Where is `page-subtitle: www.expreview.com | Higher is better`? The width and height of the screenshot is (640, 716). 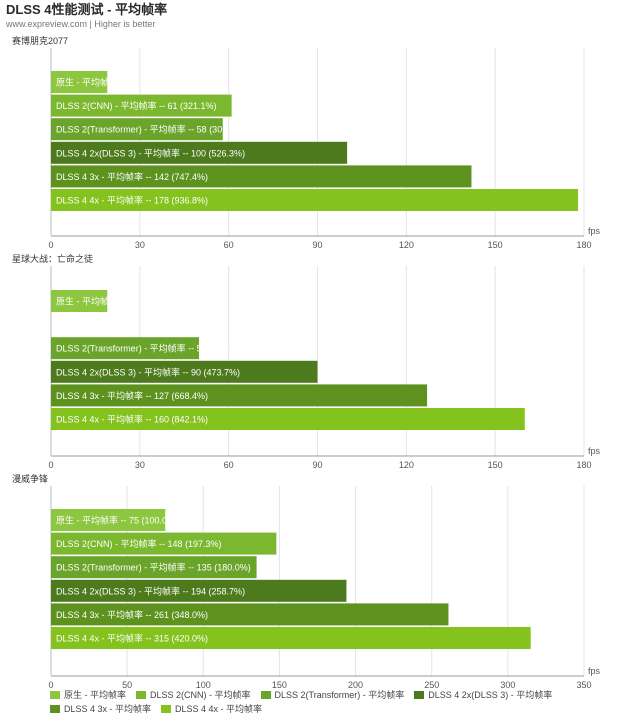 page-subtitle: www.expreview.com | Higher is better is located at coordinates (81, 24).